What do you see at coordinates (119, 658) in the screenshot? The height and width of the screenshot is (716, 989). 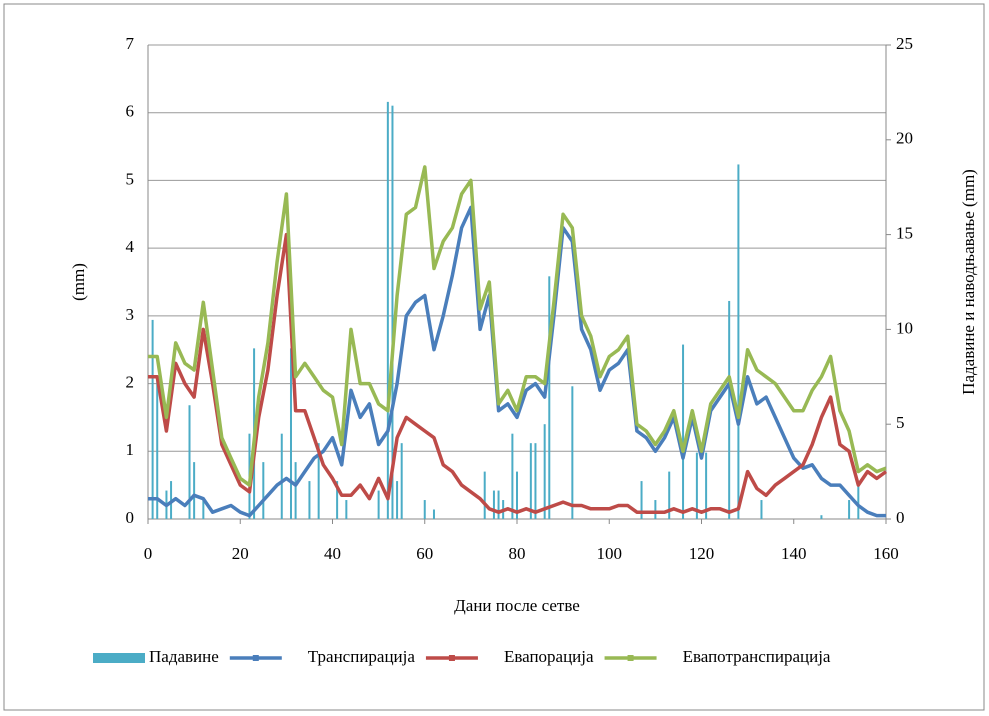 I see `legend-swatch` at bounding box center [119, 658].